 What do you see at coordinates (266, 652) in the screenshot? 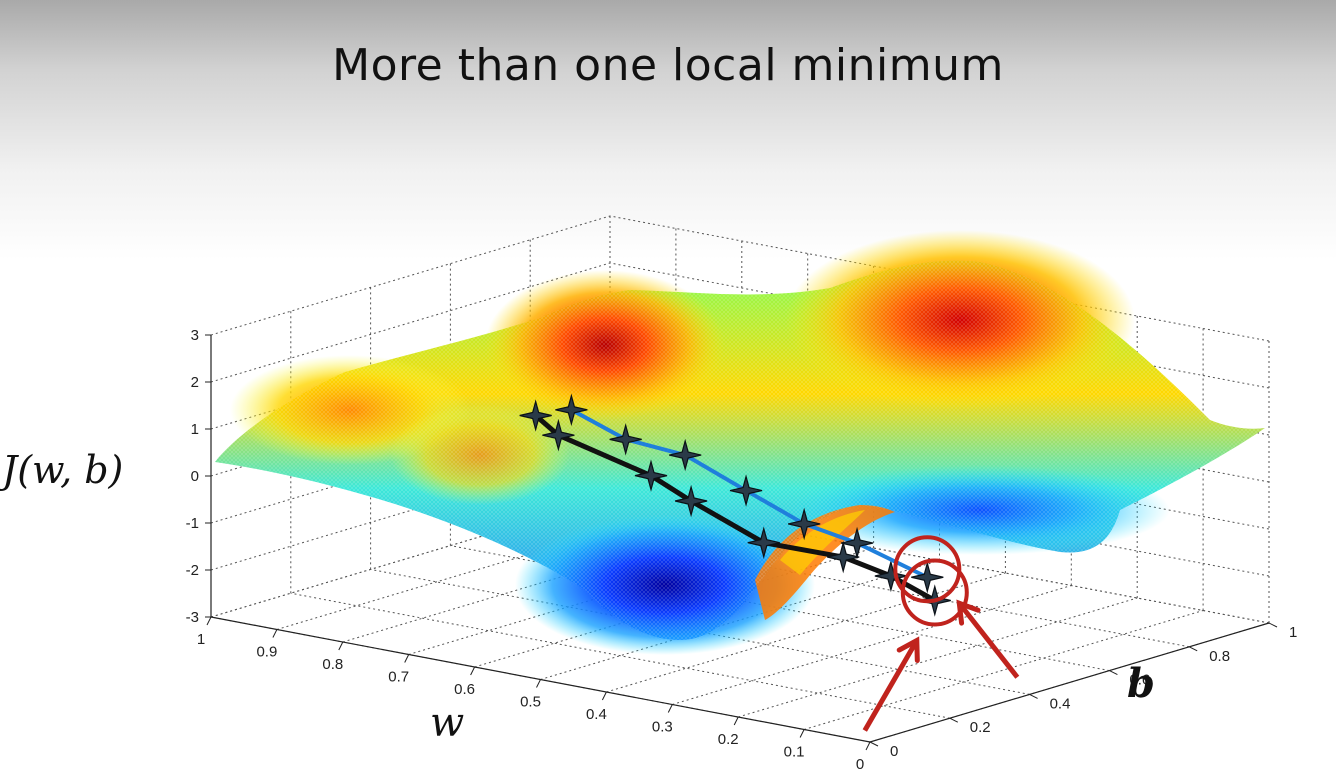
I see `w-tick-label: 0.9` at bounding box center [266, 652].